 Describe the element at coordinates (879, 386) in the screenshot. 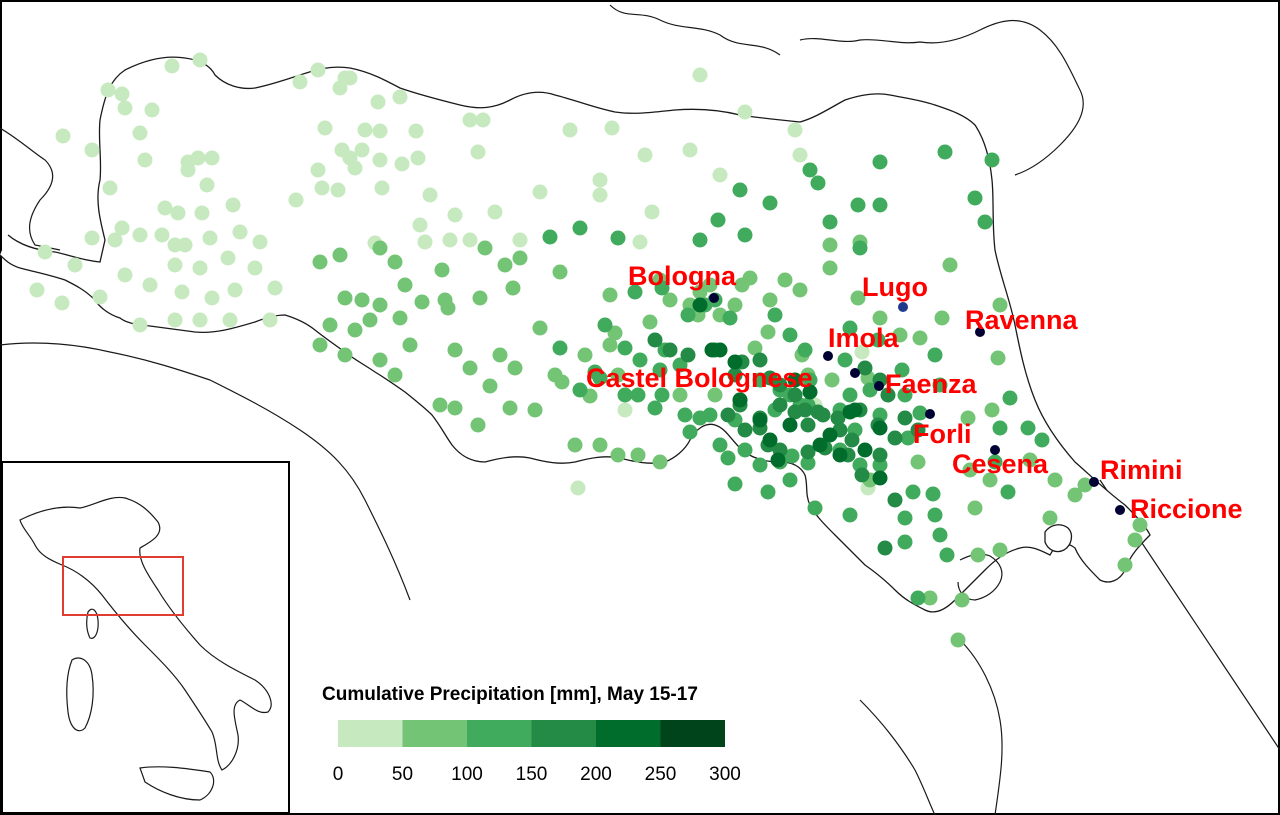

I see `city-marker-faenza` at that location.